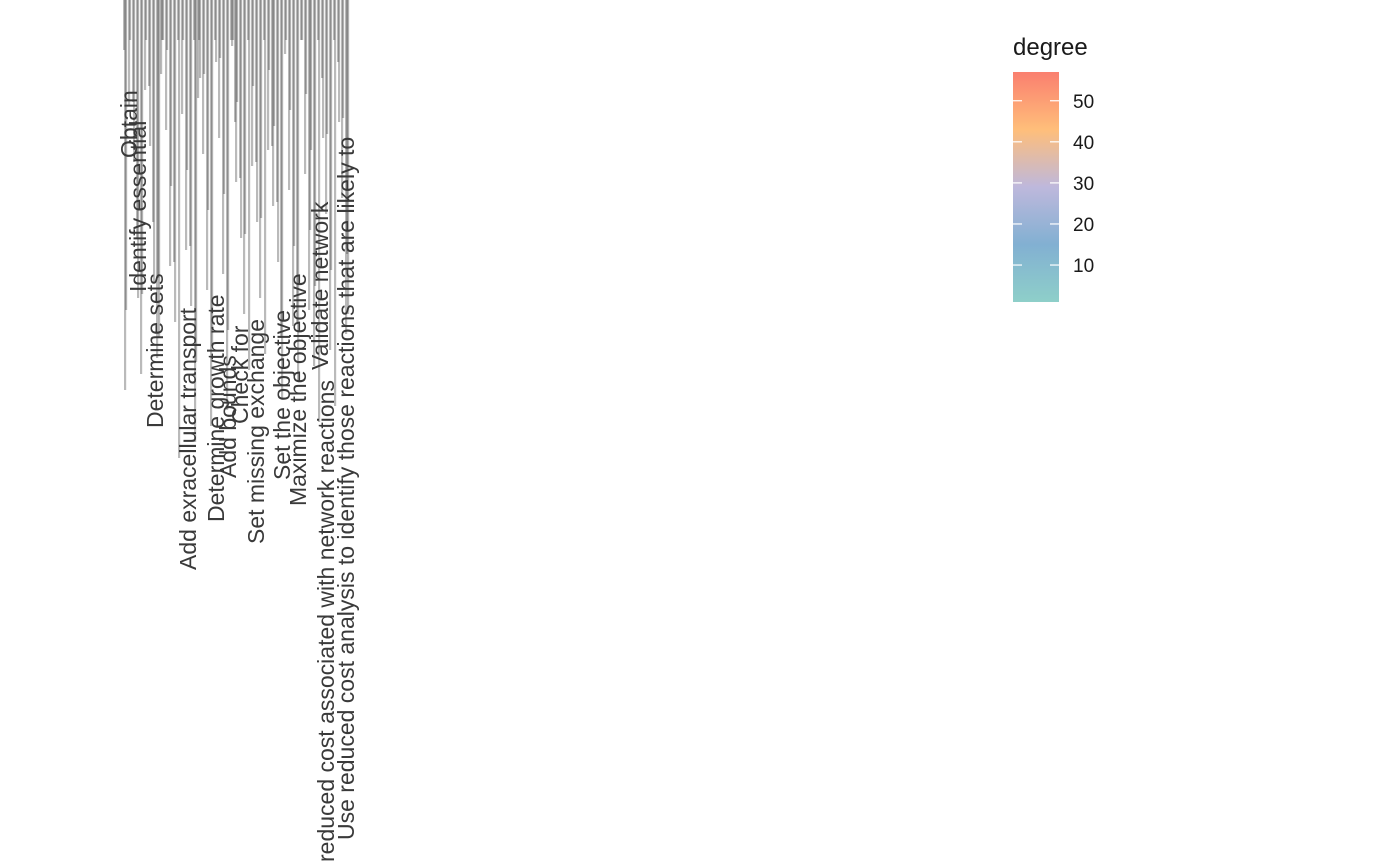  What do you see at coordinates (236, 229) in the screenshot?
I see `overlapping-label-mass` at bounding box center [236, 229].